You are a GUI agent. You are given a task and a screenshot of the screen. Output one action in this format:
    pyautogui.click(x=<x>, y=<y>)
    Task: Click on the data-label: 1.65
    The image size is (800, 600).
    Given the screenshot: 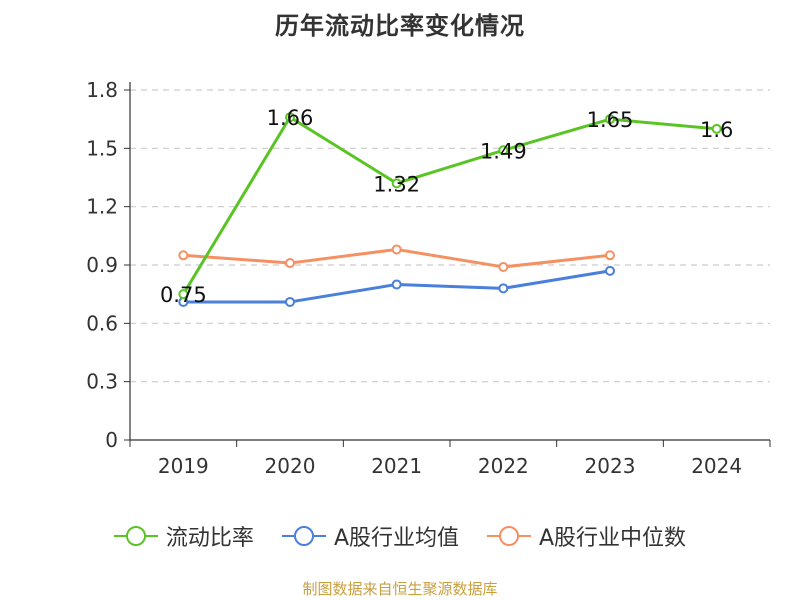 What is the action you would take?
    pyautogui.click(x=610, y=120)
    